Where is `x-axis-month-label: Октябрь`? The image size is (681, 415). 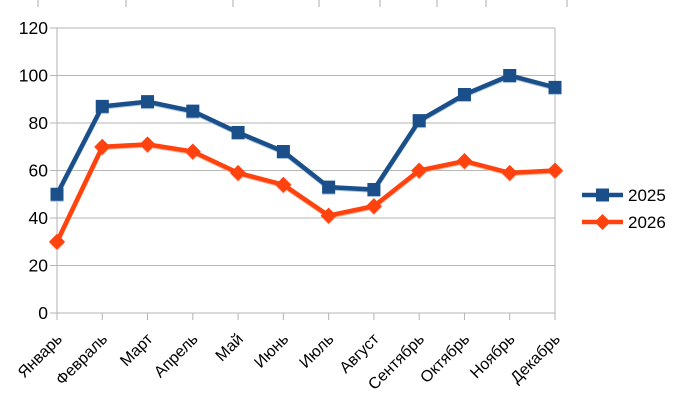
x-axis-month-label: Октябрь is located at coordinates (445, 359).